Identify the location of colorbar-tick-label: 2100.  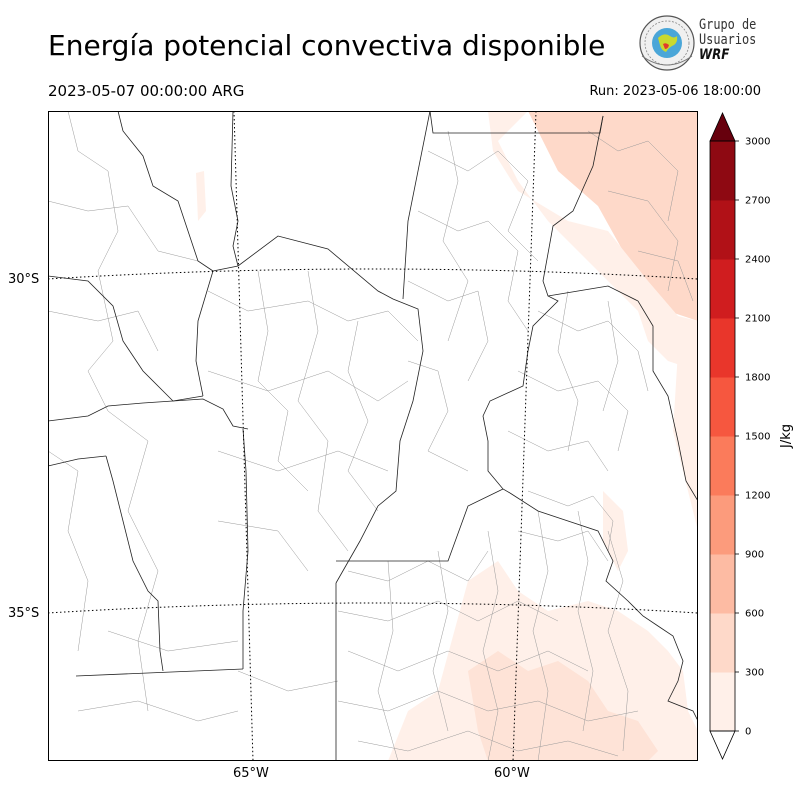
(757, 319).